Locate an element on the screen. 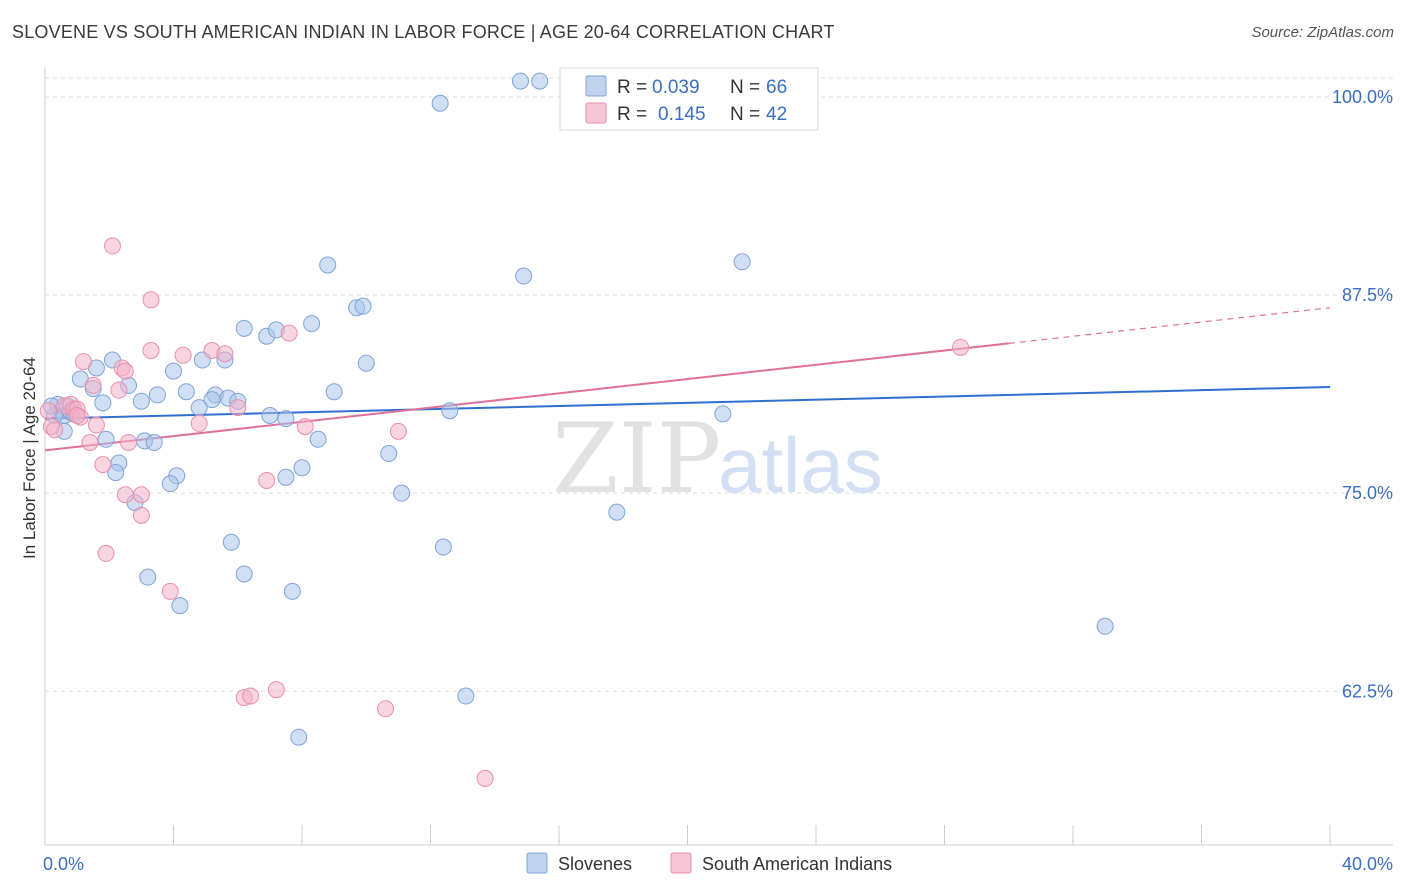  x-tick-label-max: 40.0% is located at coordinates (1367, 864).